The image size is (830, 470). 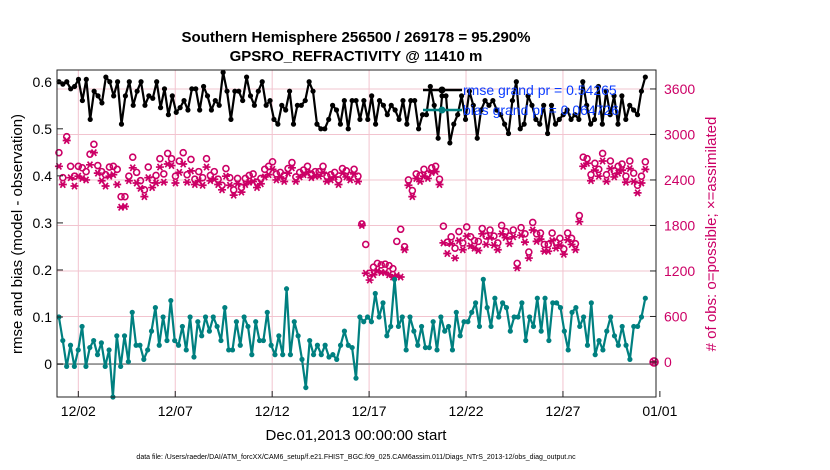 I want to click on y-left-tick-label: 0.3, so click(x=43, y=223).